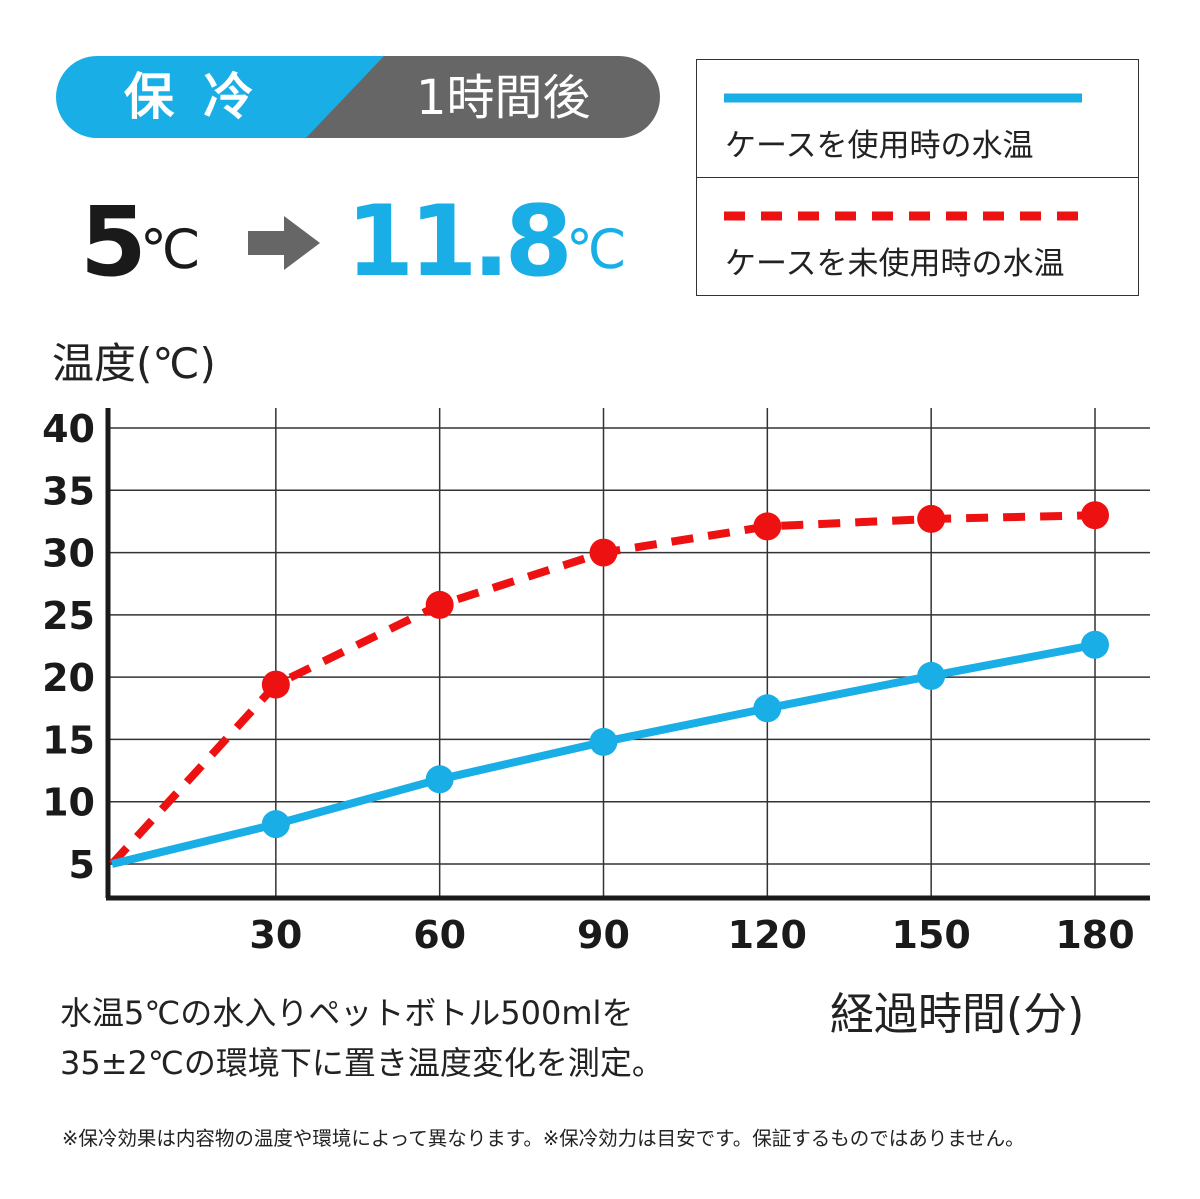 This screenshot has width=1200, height=1199. Describe the element at coordinates (347, 1013) in the screenshot. I see `measurement-note-line-1: 水温5℃の水入りペットボトル500mlを` at that location.